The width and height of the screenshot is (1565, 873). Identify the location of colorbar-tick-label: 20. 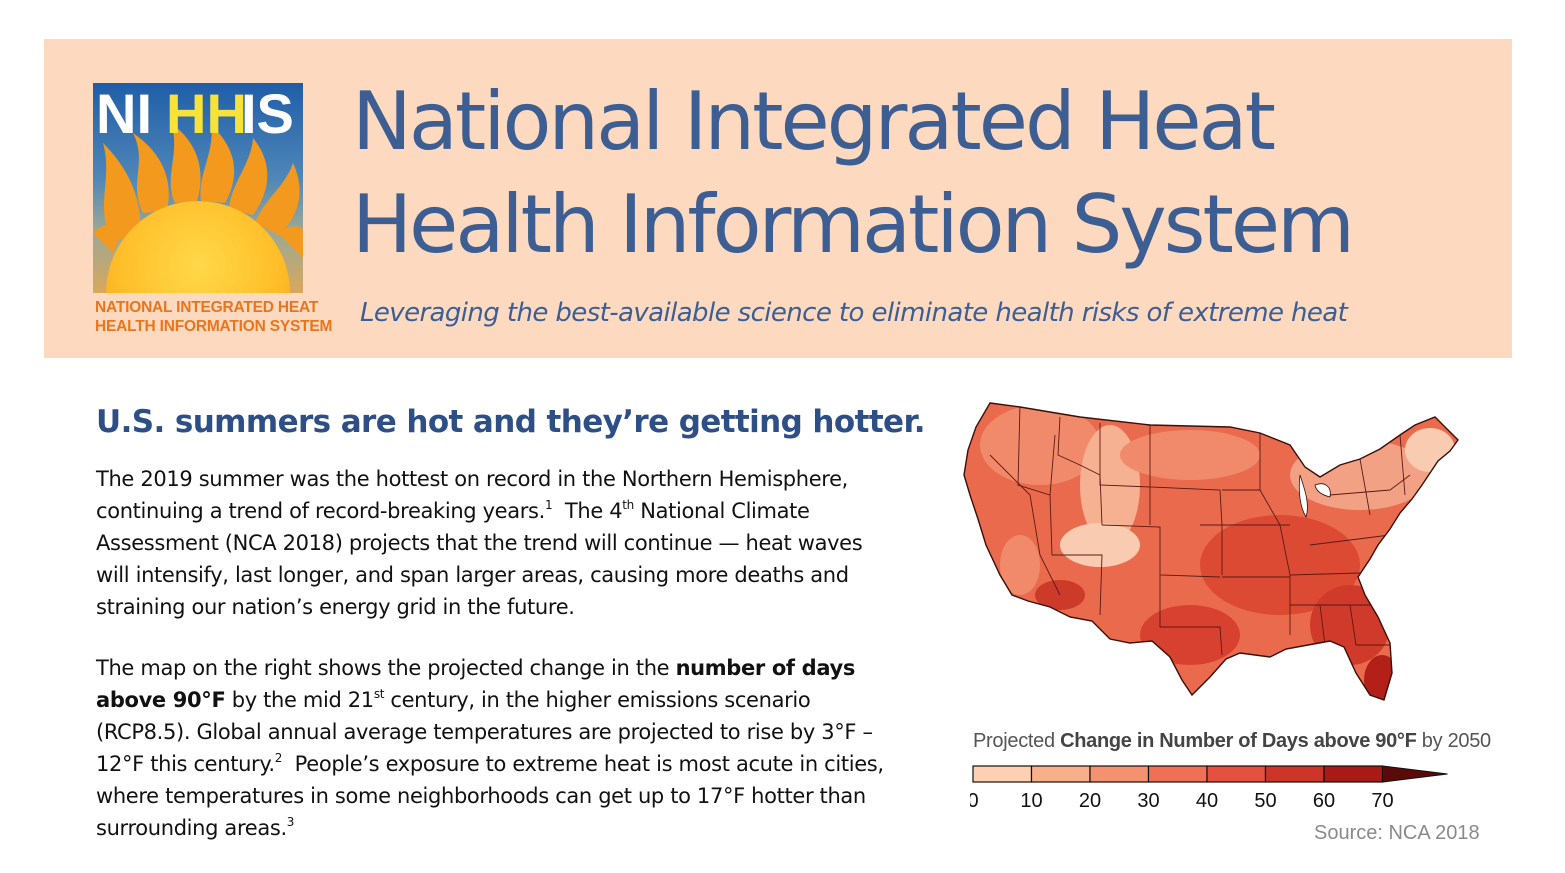
(1090, 801).